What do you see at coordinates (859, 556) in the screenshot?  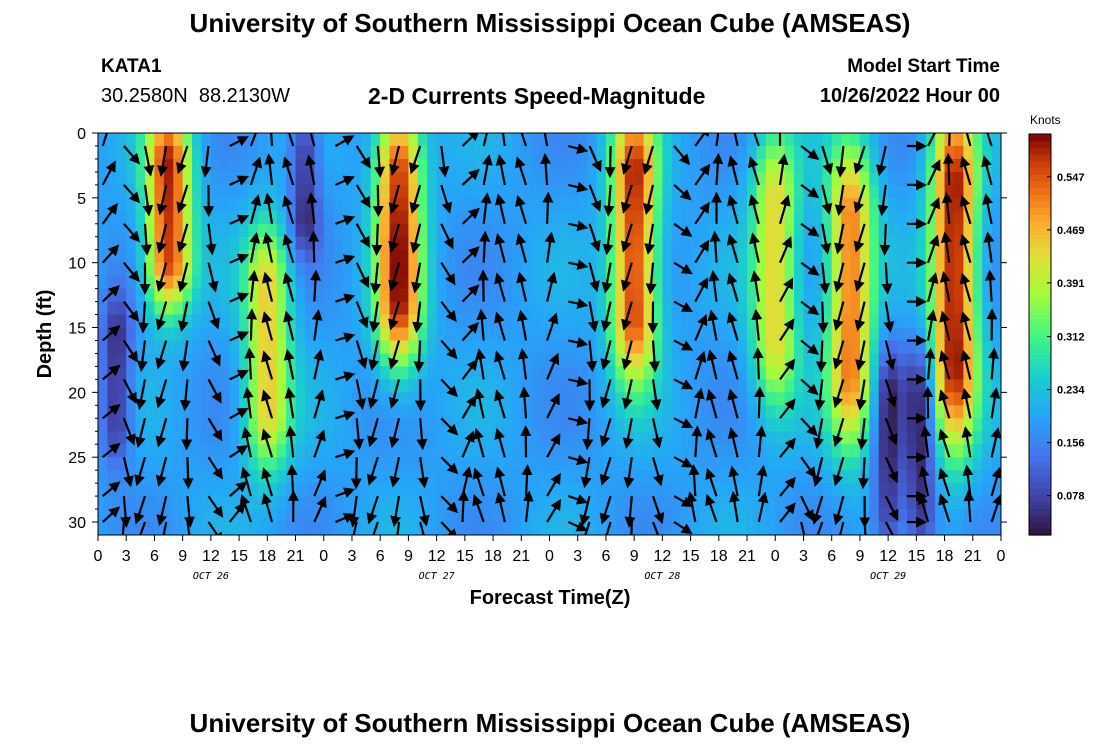 I see `x-tick-label: 9` at bounding box center [859, 556].